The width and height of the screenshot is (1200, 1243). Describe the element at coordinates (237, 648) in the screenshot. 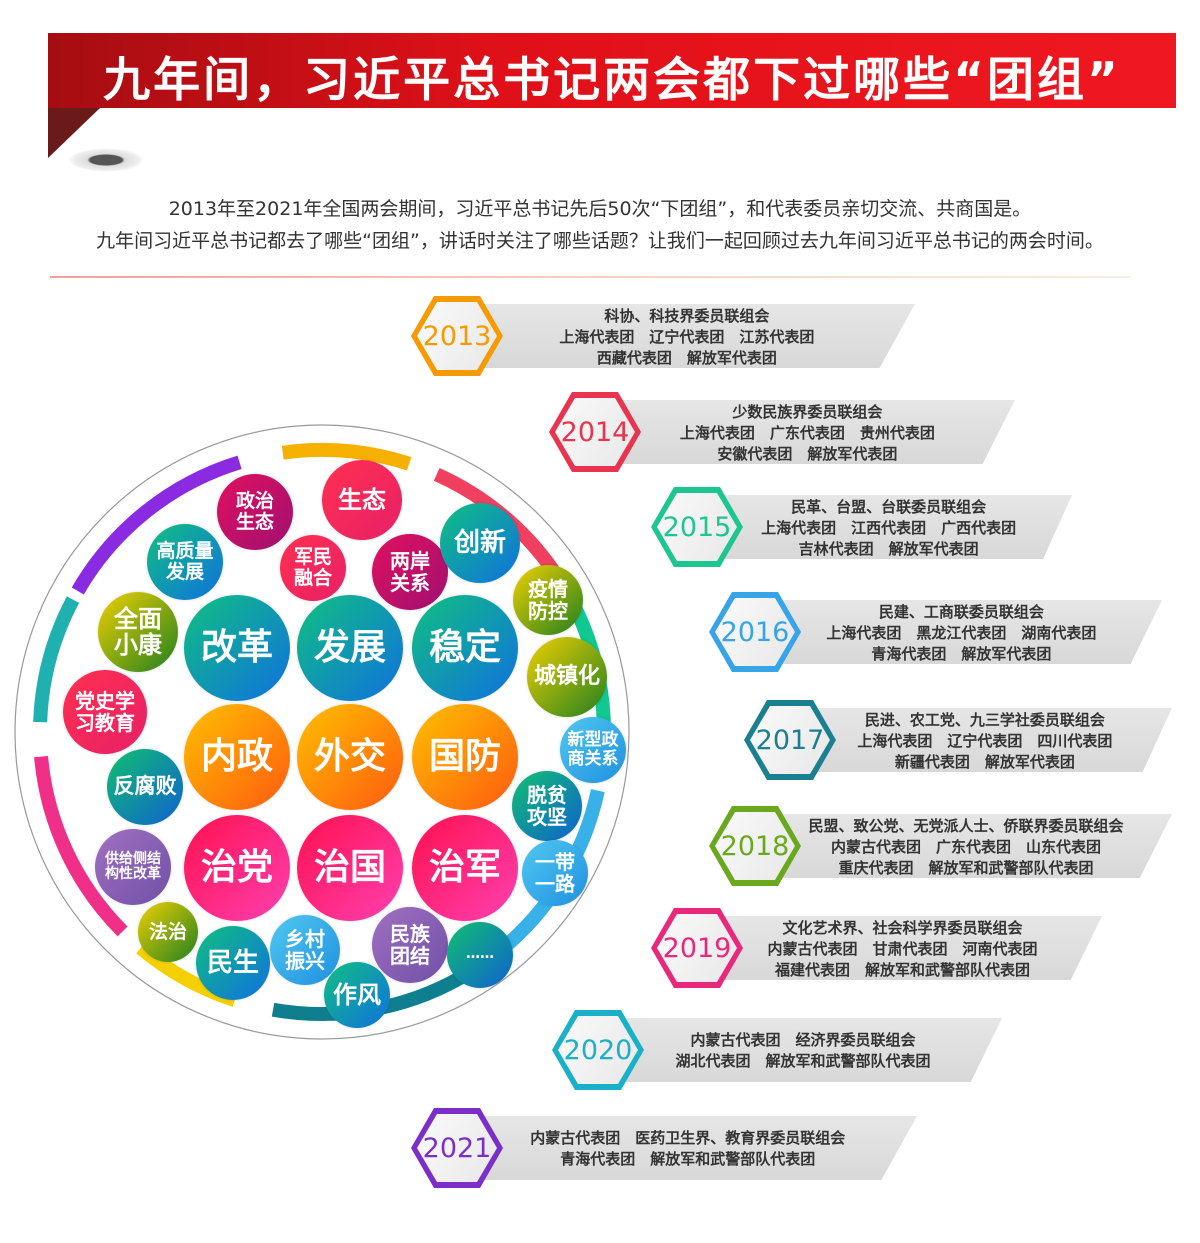

I see `topic-bubble: 改革` at that location.